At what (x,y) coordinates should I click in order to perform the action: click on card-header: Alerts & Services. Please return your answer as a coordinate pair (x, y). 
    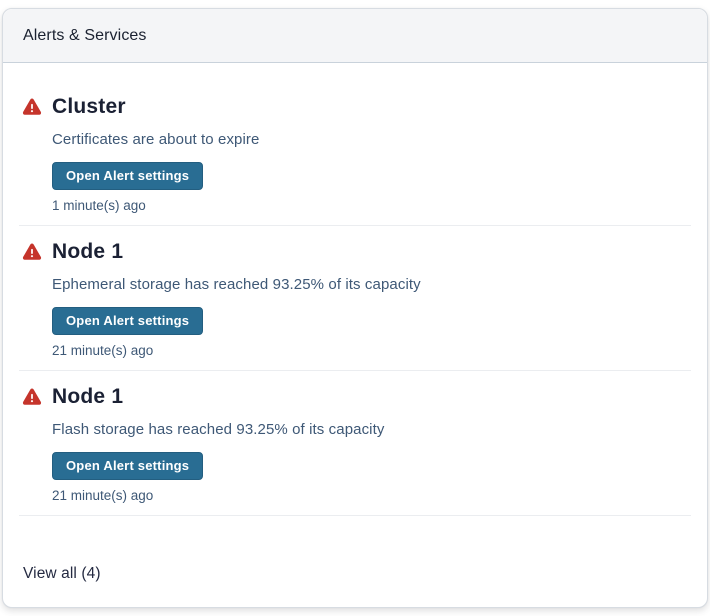
    Looking at the image, I should click on (355, 36).